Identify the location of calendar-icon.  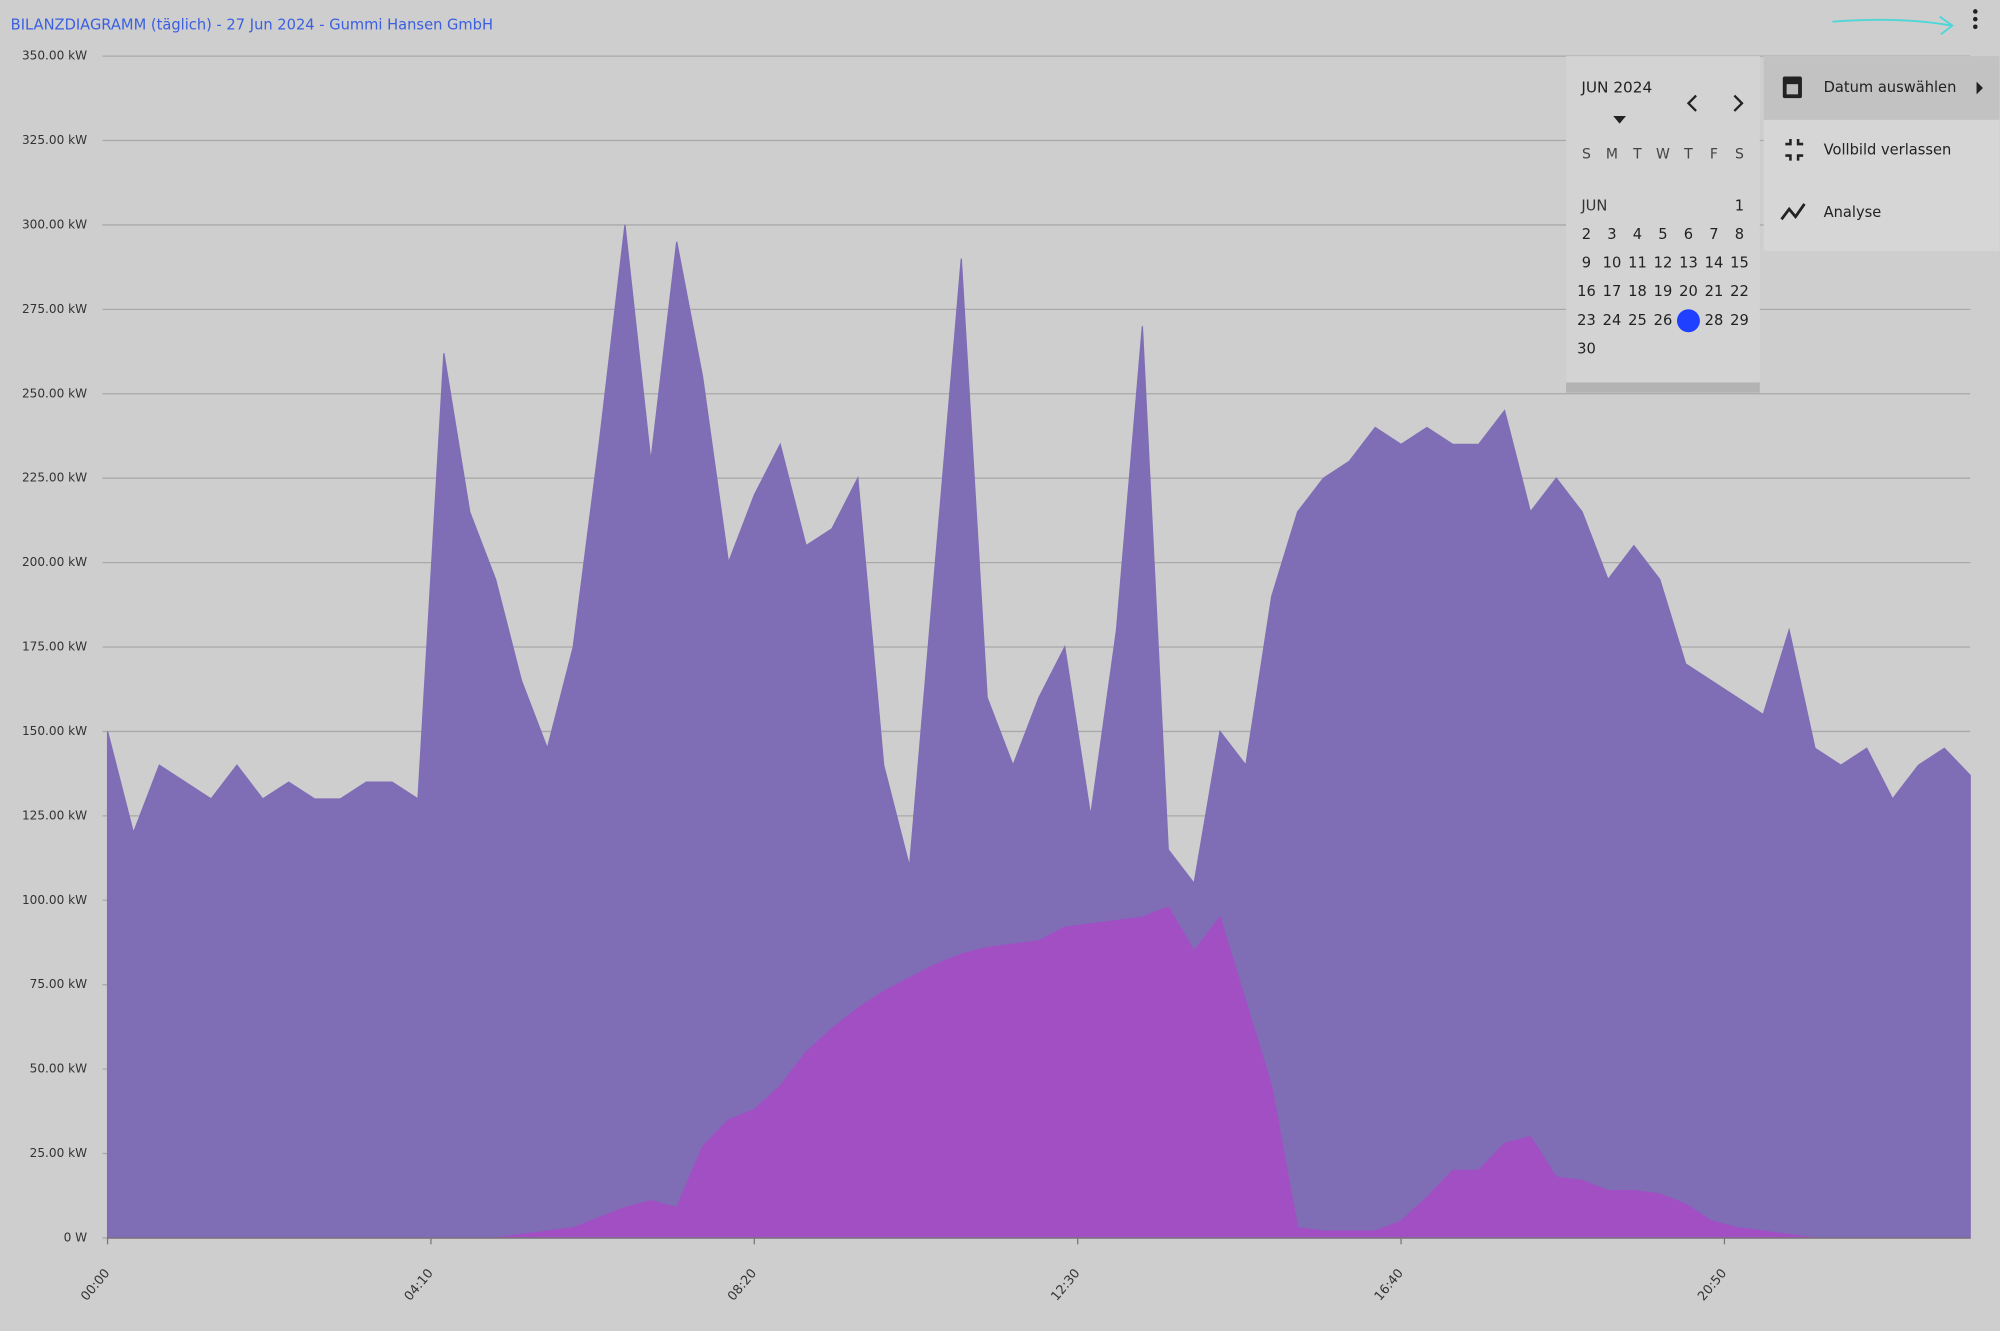
(1792, 87).